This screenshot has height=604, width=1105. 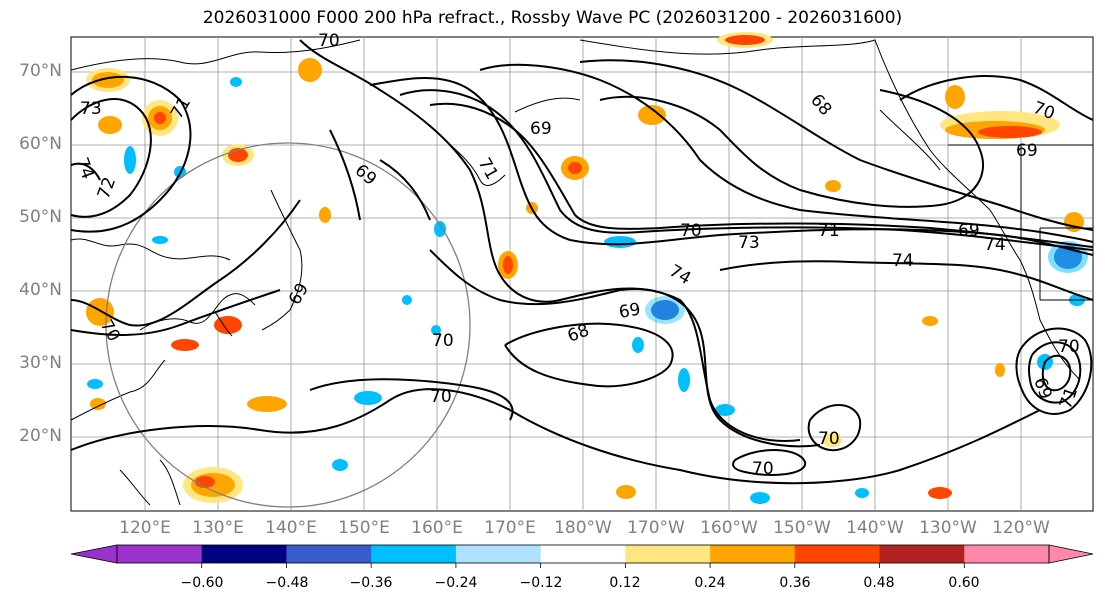 I want to click on lon-label: 140°W, so click(x=875, y=528).